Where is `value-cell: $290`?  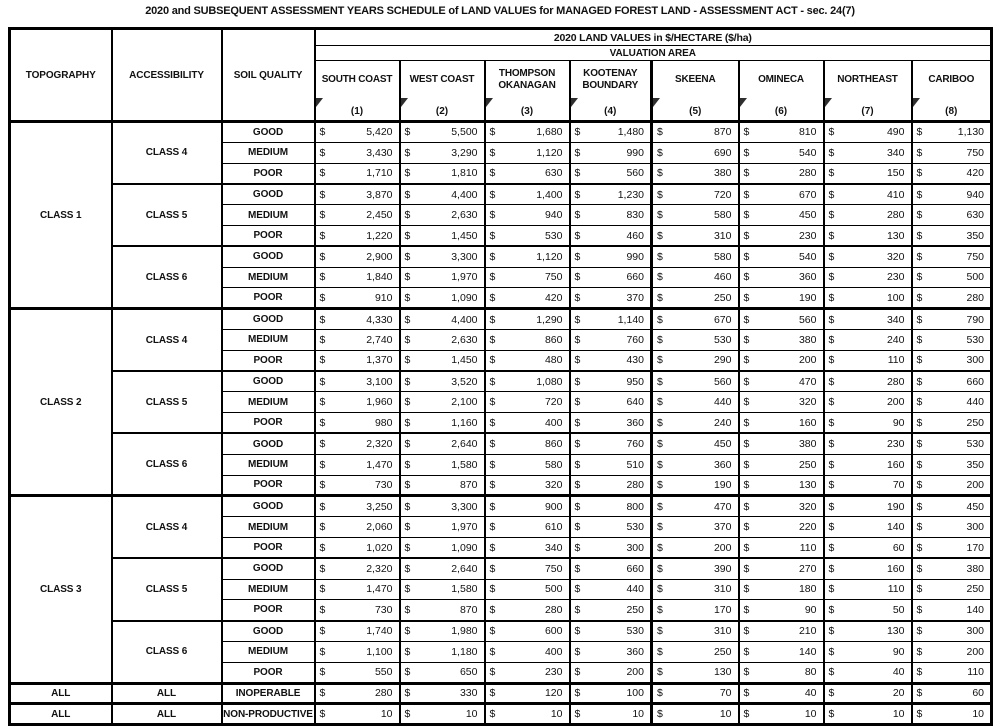 value-cell: $290 is located at coordinates (695, 360).